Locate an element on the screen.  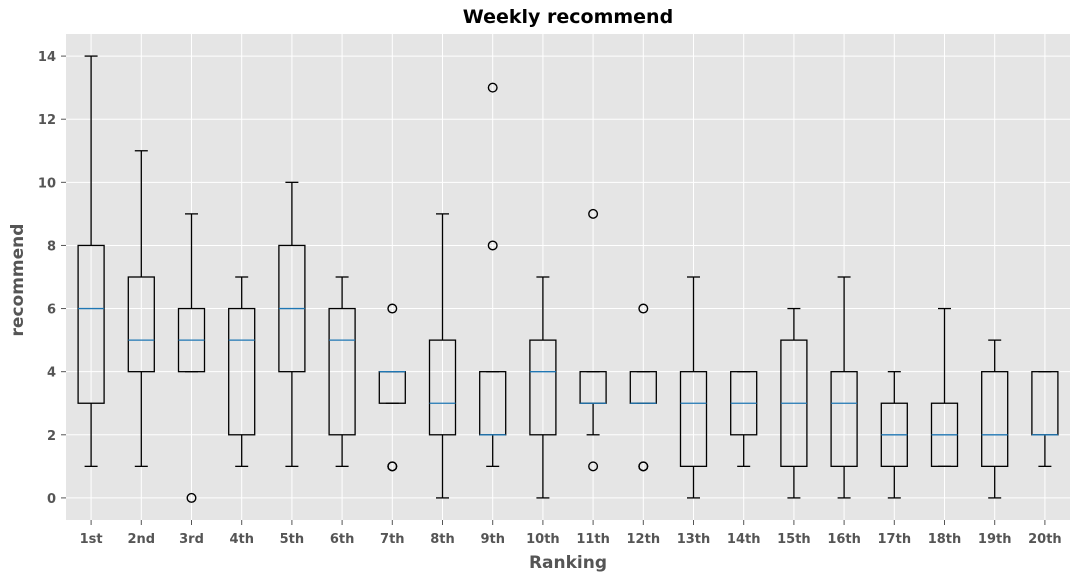
box-14th is located at coordinates (744, 419).